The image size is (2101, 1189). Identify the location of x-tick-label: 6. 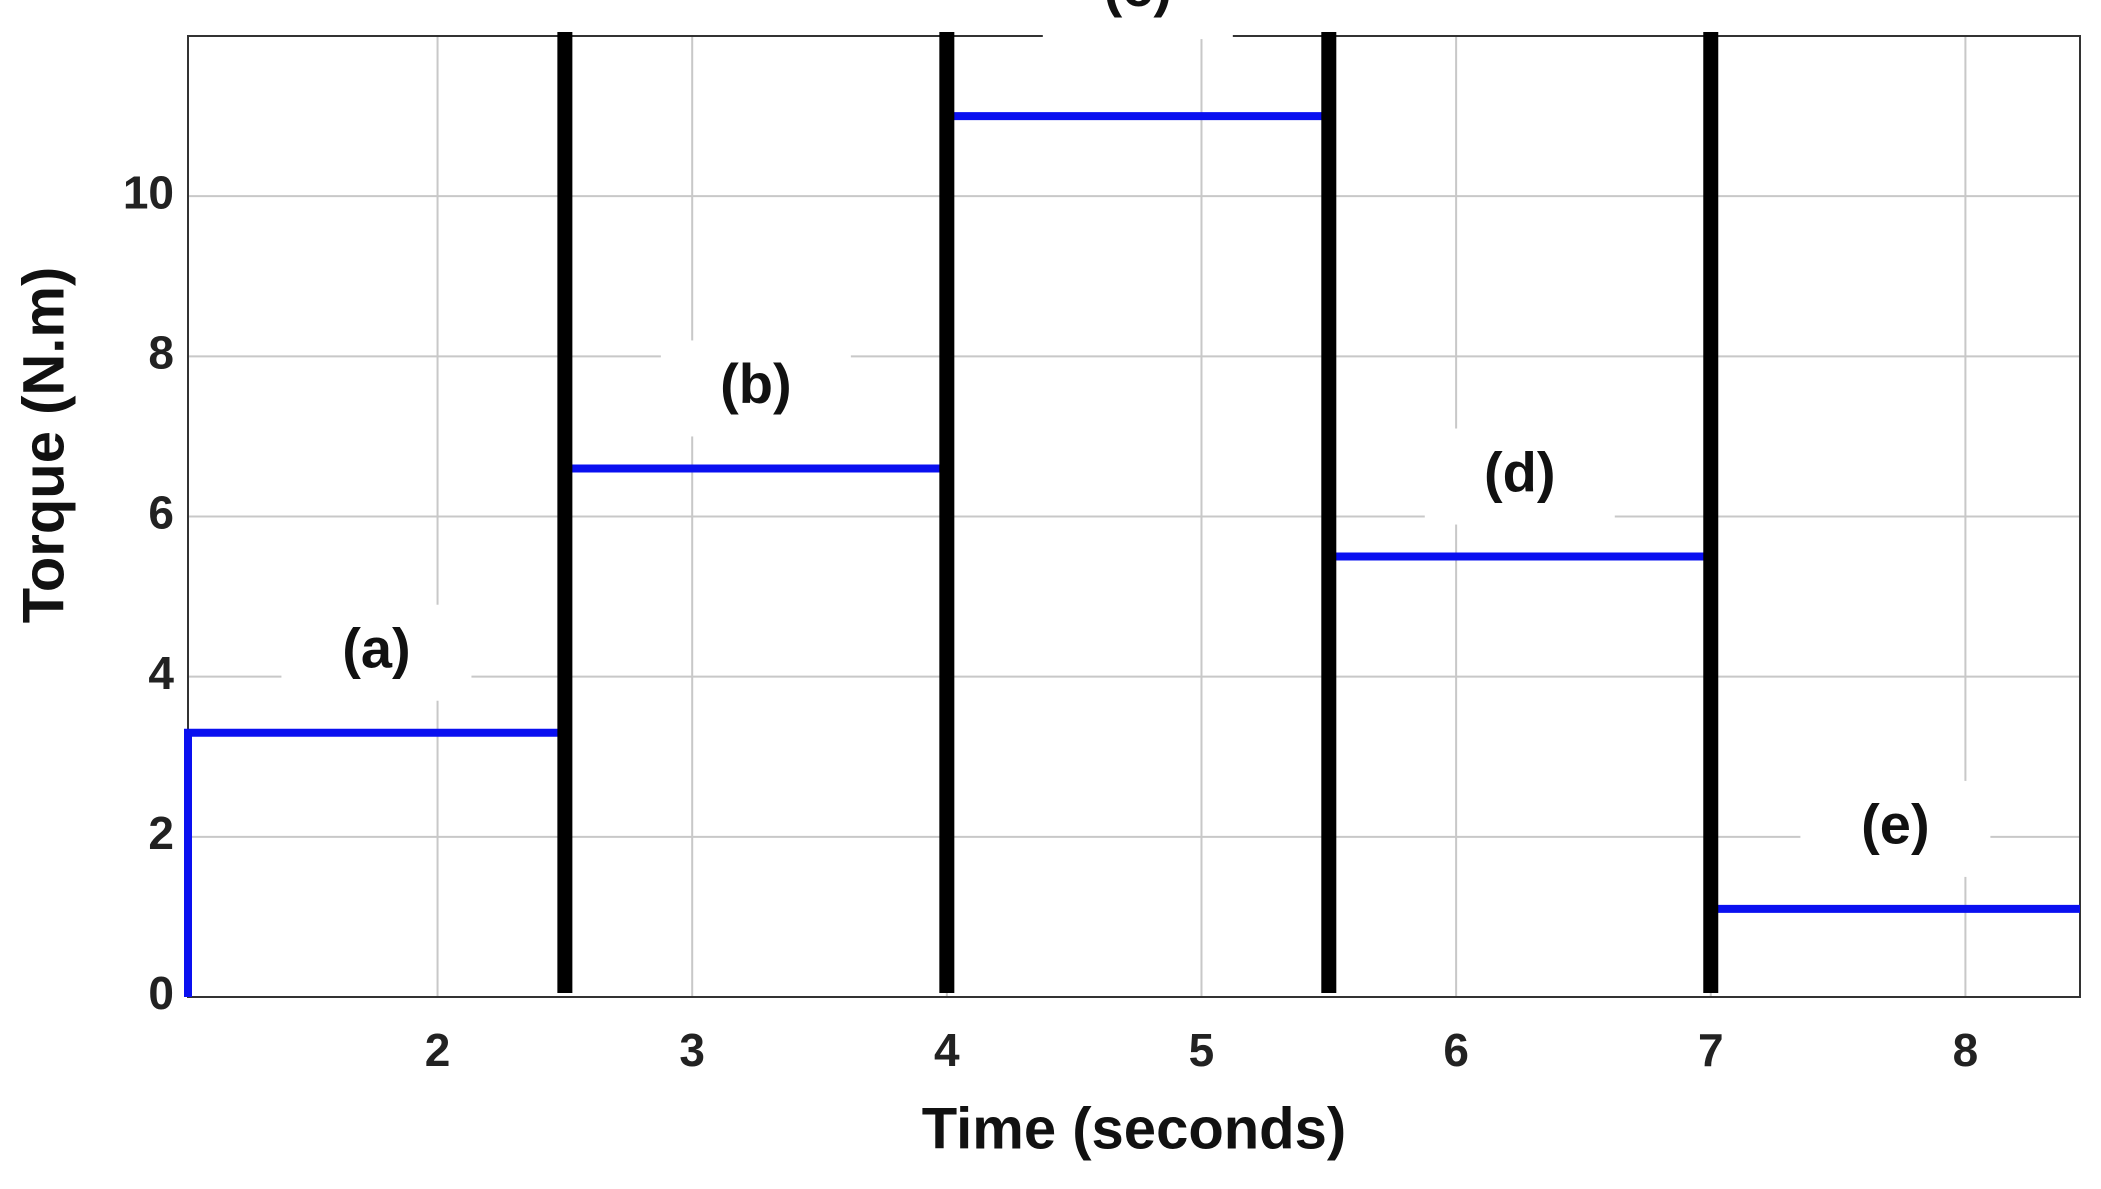
(1456, 1050).